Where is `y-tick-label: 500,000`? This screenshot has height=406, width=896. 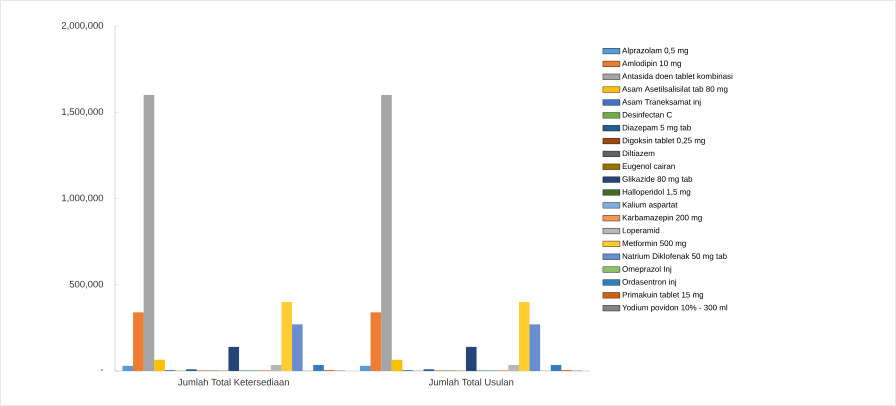
y-tick-label: 500,000 is located at coordinates (87, 284).